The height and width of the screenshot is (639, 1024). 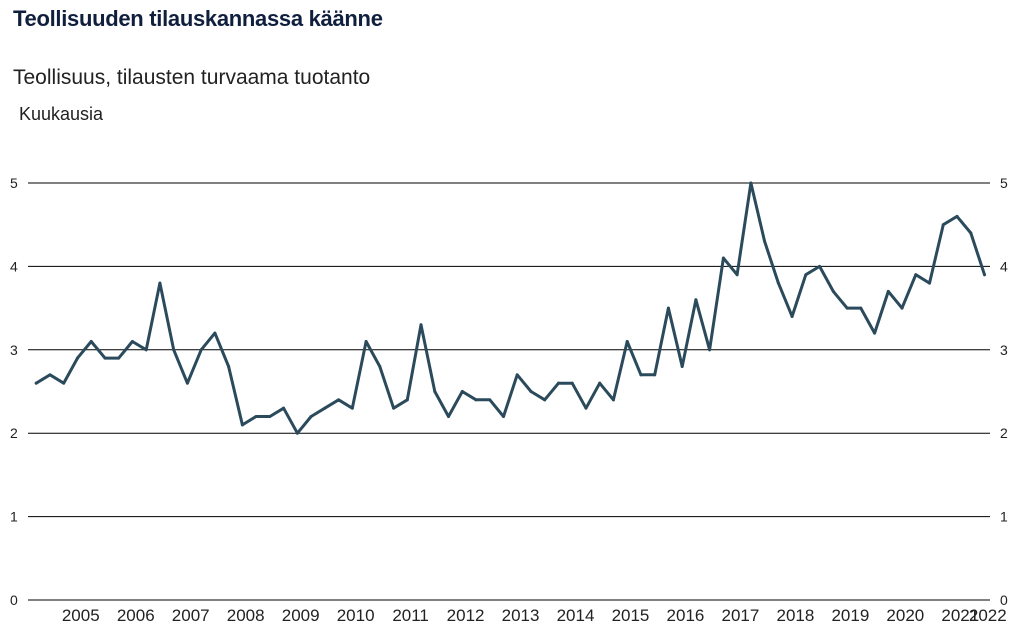 What do you see at coordinates (1004, 391) in the screenshot?
I see `y-axis-right: 0 1 2 3 4 5` at bounding box center [1004, 391].